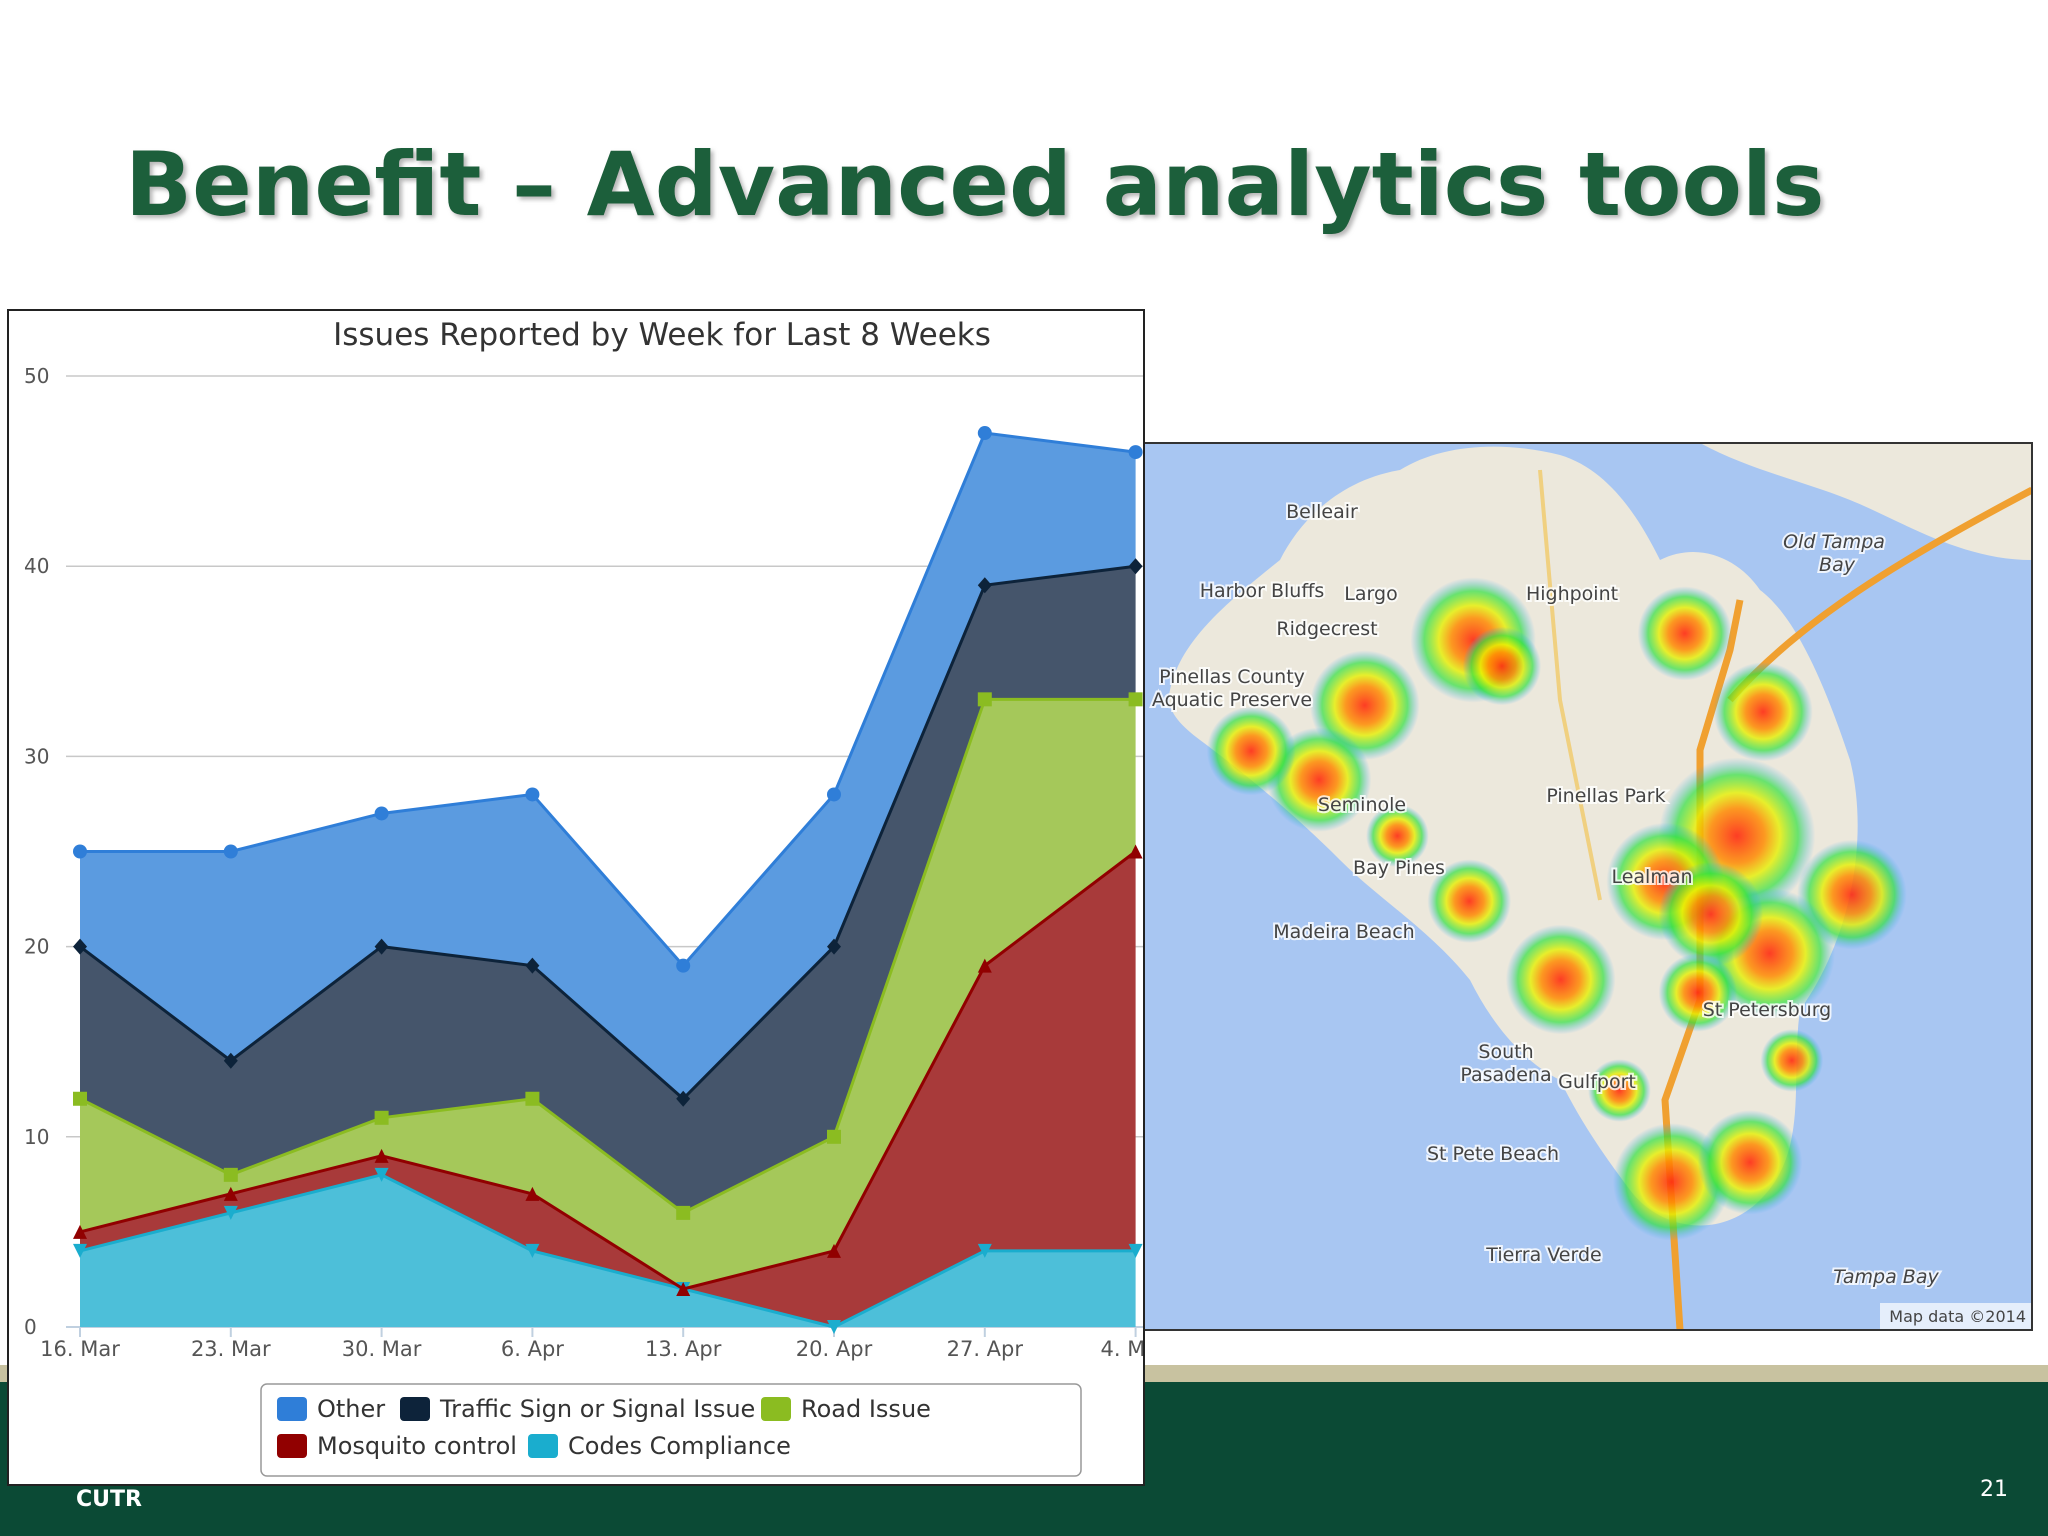 Image resolution: width=2048 pixels, height=1536 pixels. Describe the element at coordinates (1343, 932) in the screenshot. I see `map-label: Madeira Beach` at that location.